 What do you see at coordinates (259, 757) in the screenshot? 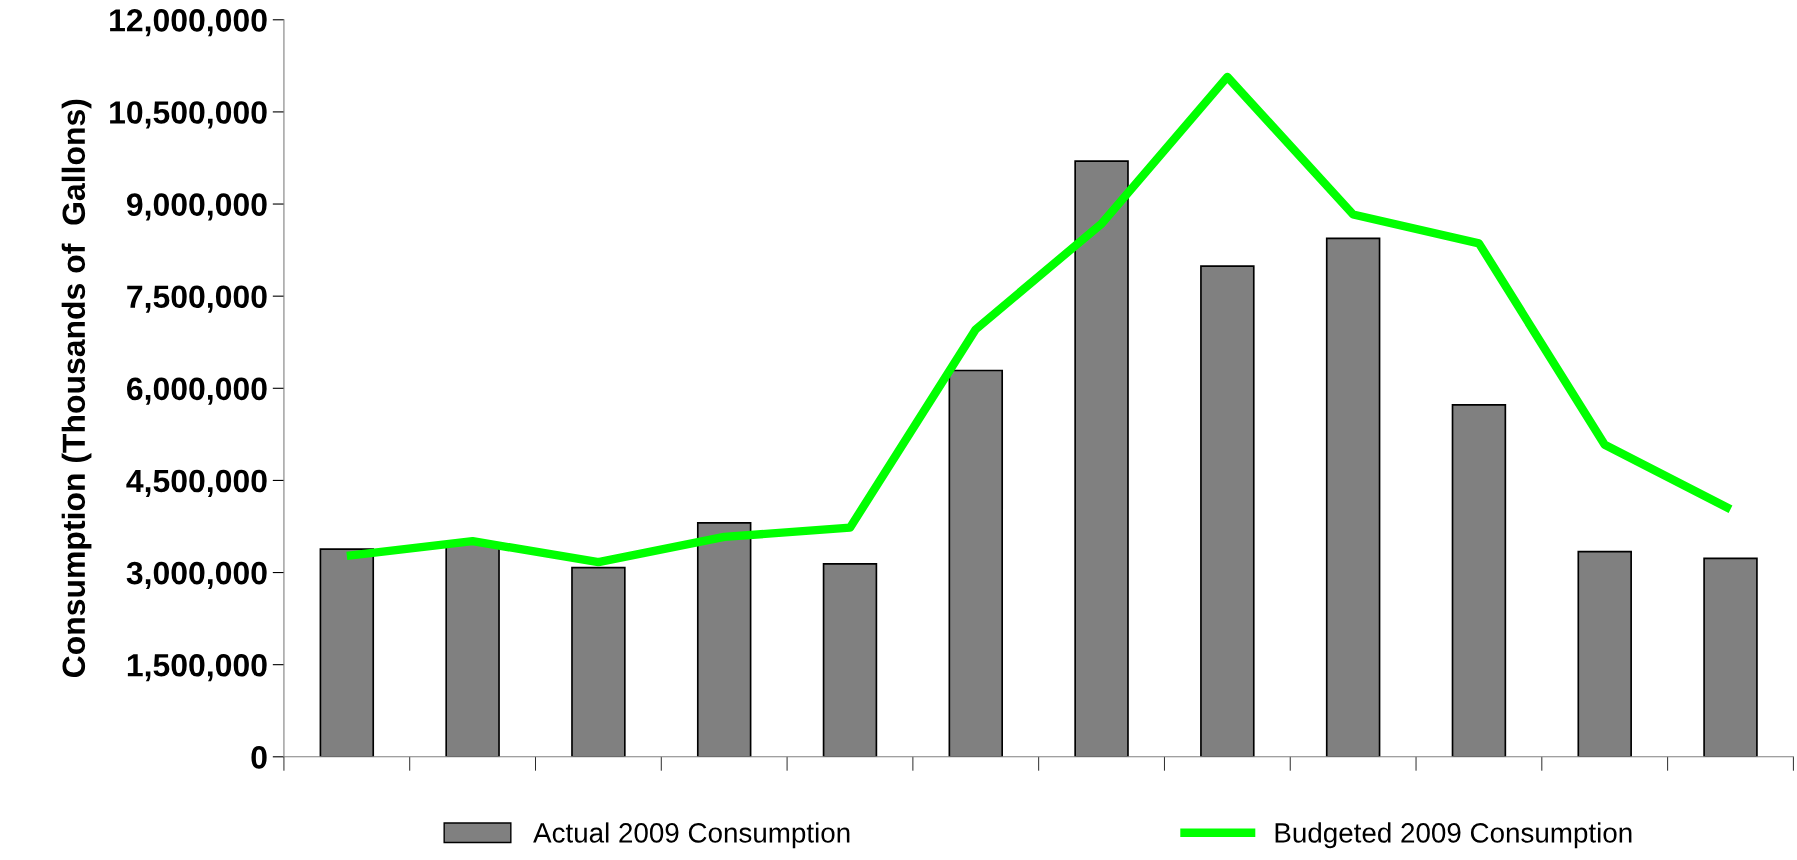
I see `y-tick-label: 0` at bounding box center [259, 757].